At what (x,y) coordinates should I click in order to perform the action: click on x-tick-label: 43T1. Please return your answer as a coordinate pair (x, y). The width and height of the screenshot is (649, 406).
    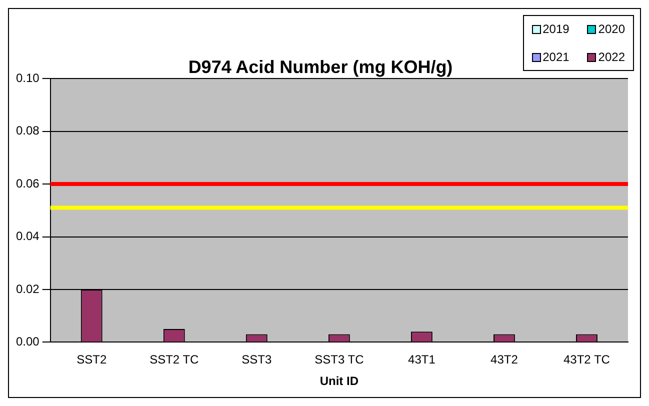
    Looking at the image, I should click on (422, 359).